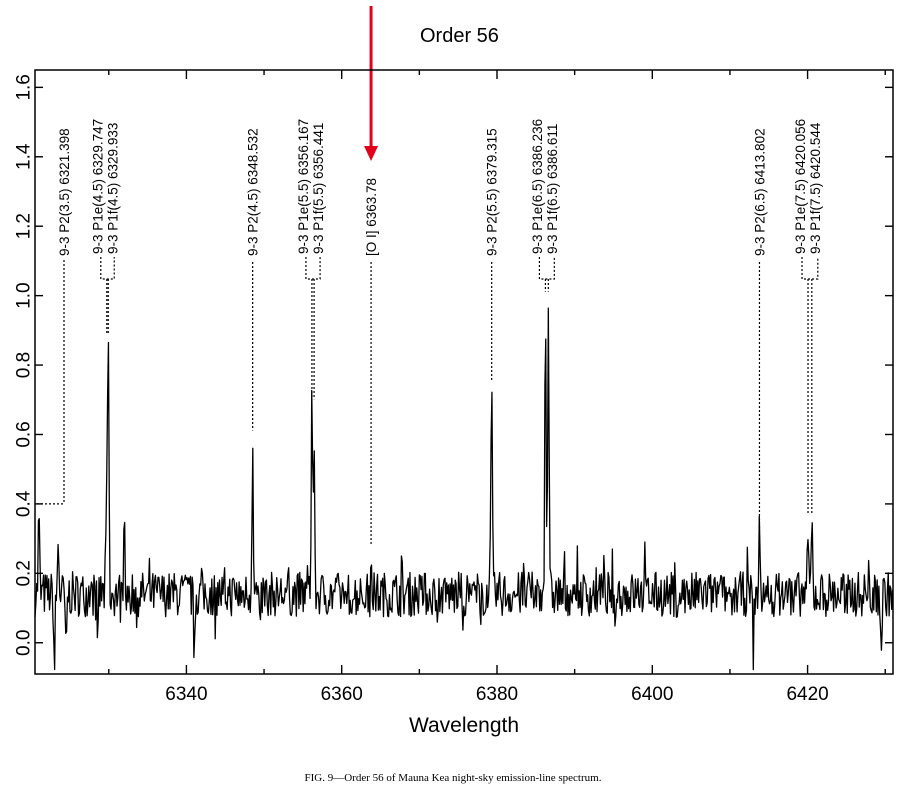  I want to click on y-tick-labels: 0.0 0.2 0.4 0.6 0.8 1.0 1.2 1.4 1.6, so click(24, 365).